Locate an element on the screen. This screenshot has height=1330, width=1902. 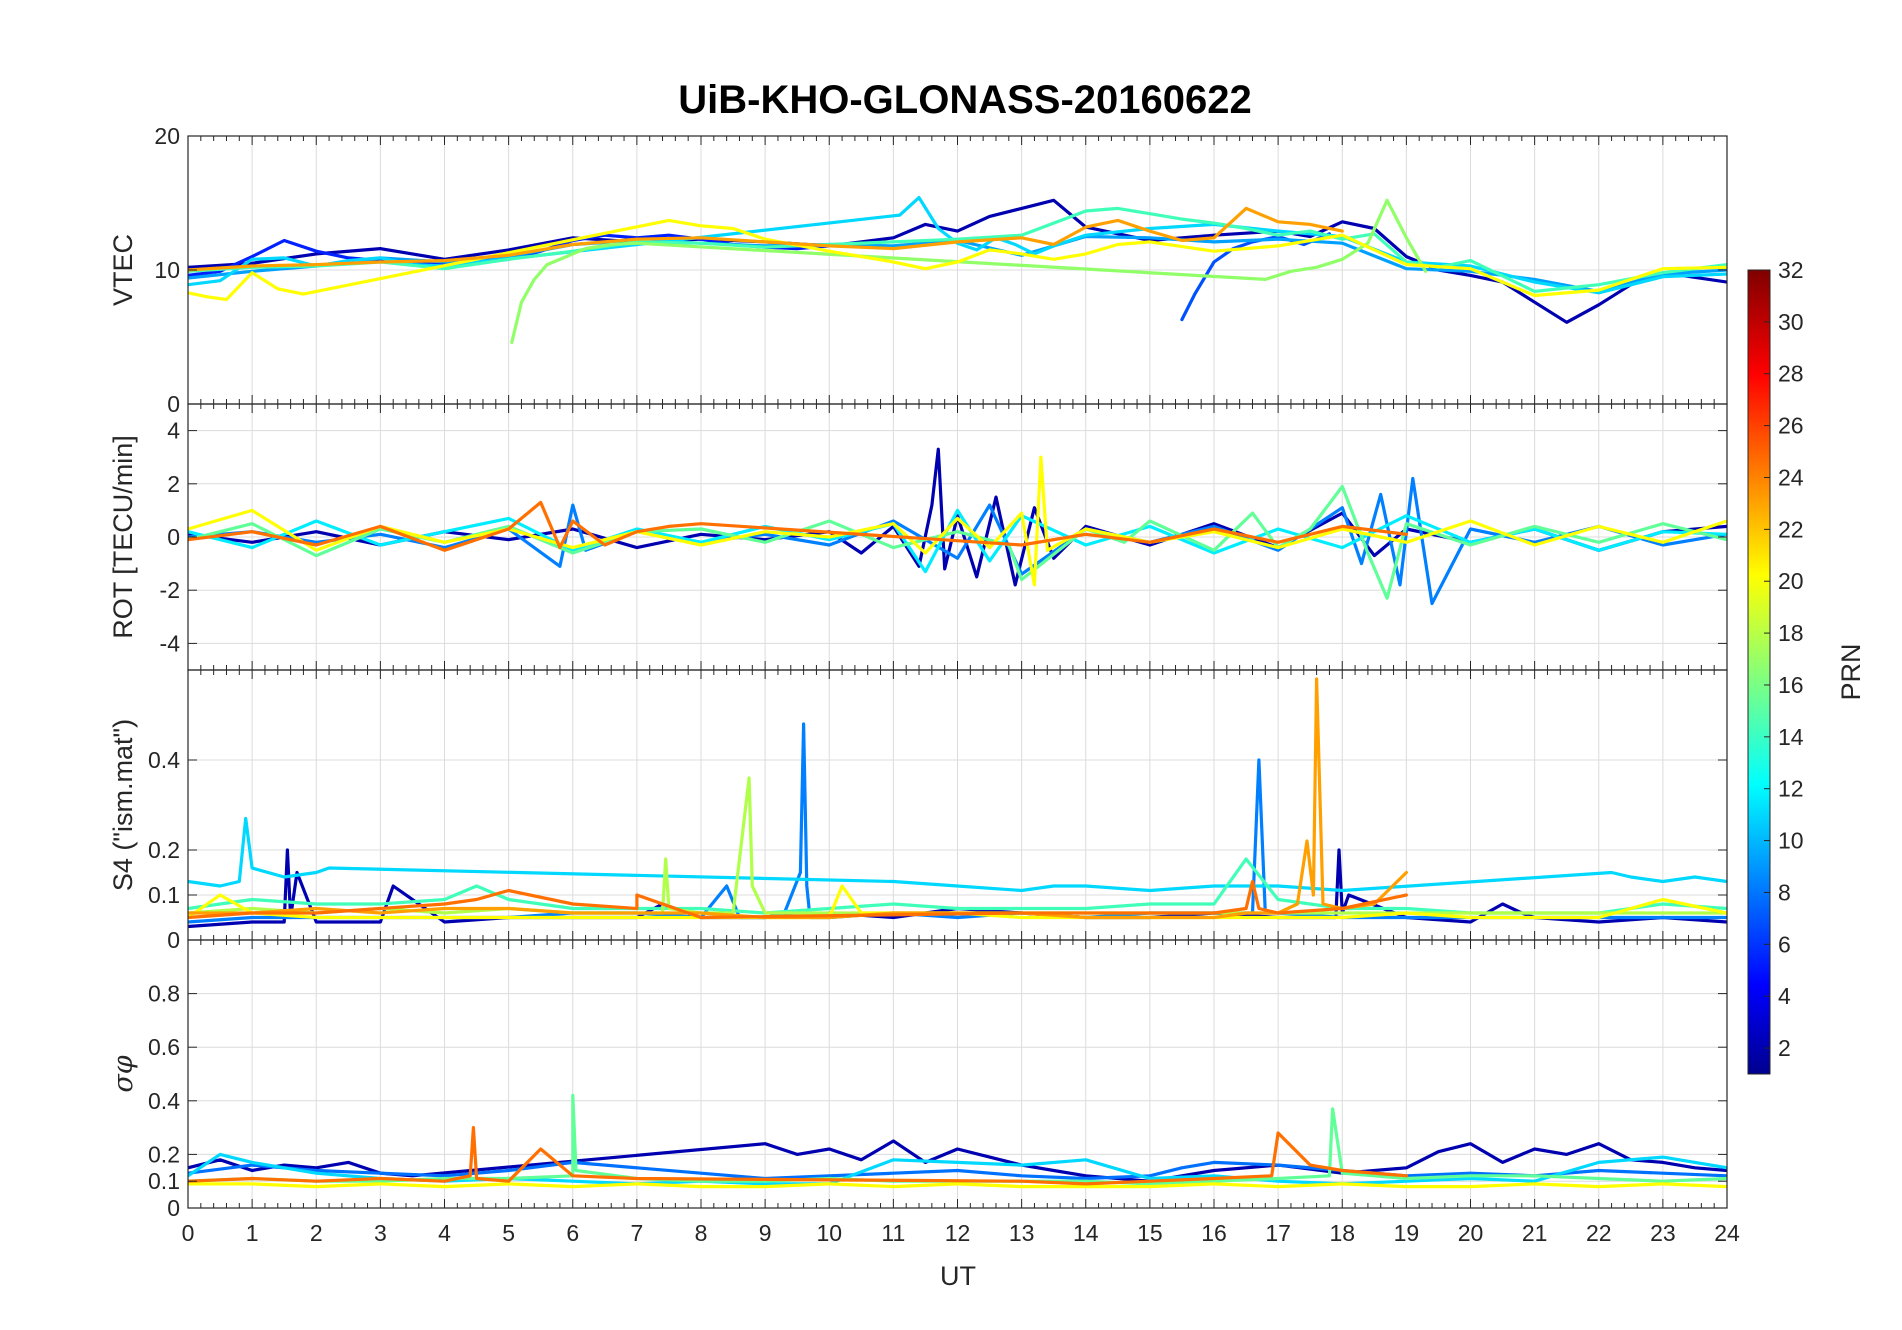
colorbar-tick-label: 28 is located at coordinates (1791, 374).